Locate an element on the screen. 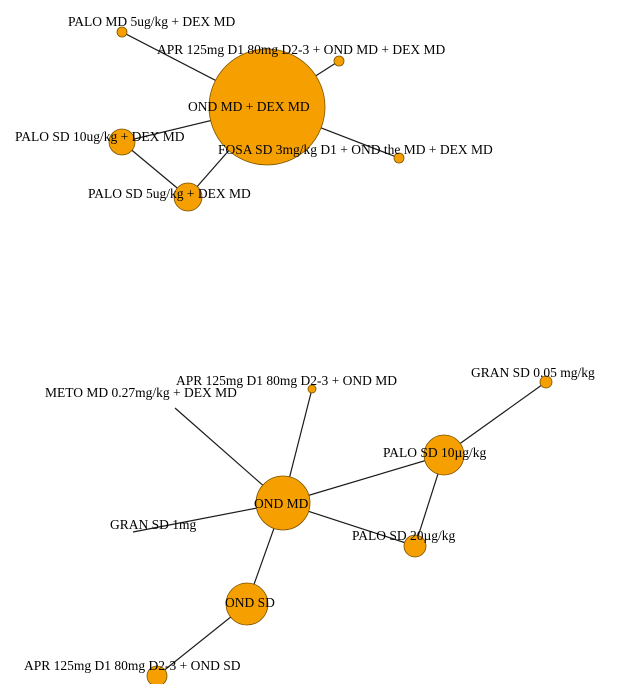  node-label-palo-sd-5: PALO SD 5ug/kg + DEX MD is located at coordinates (169, 193).